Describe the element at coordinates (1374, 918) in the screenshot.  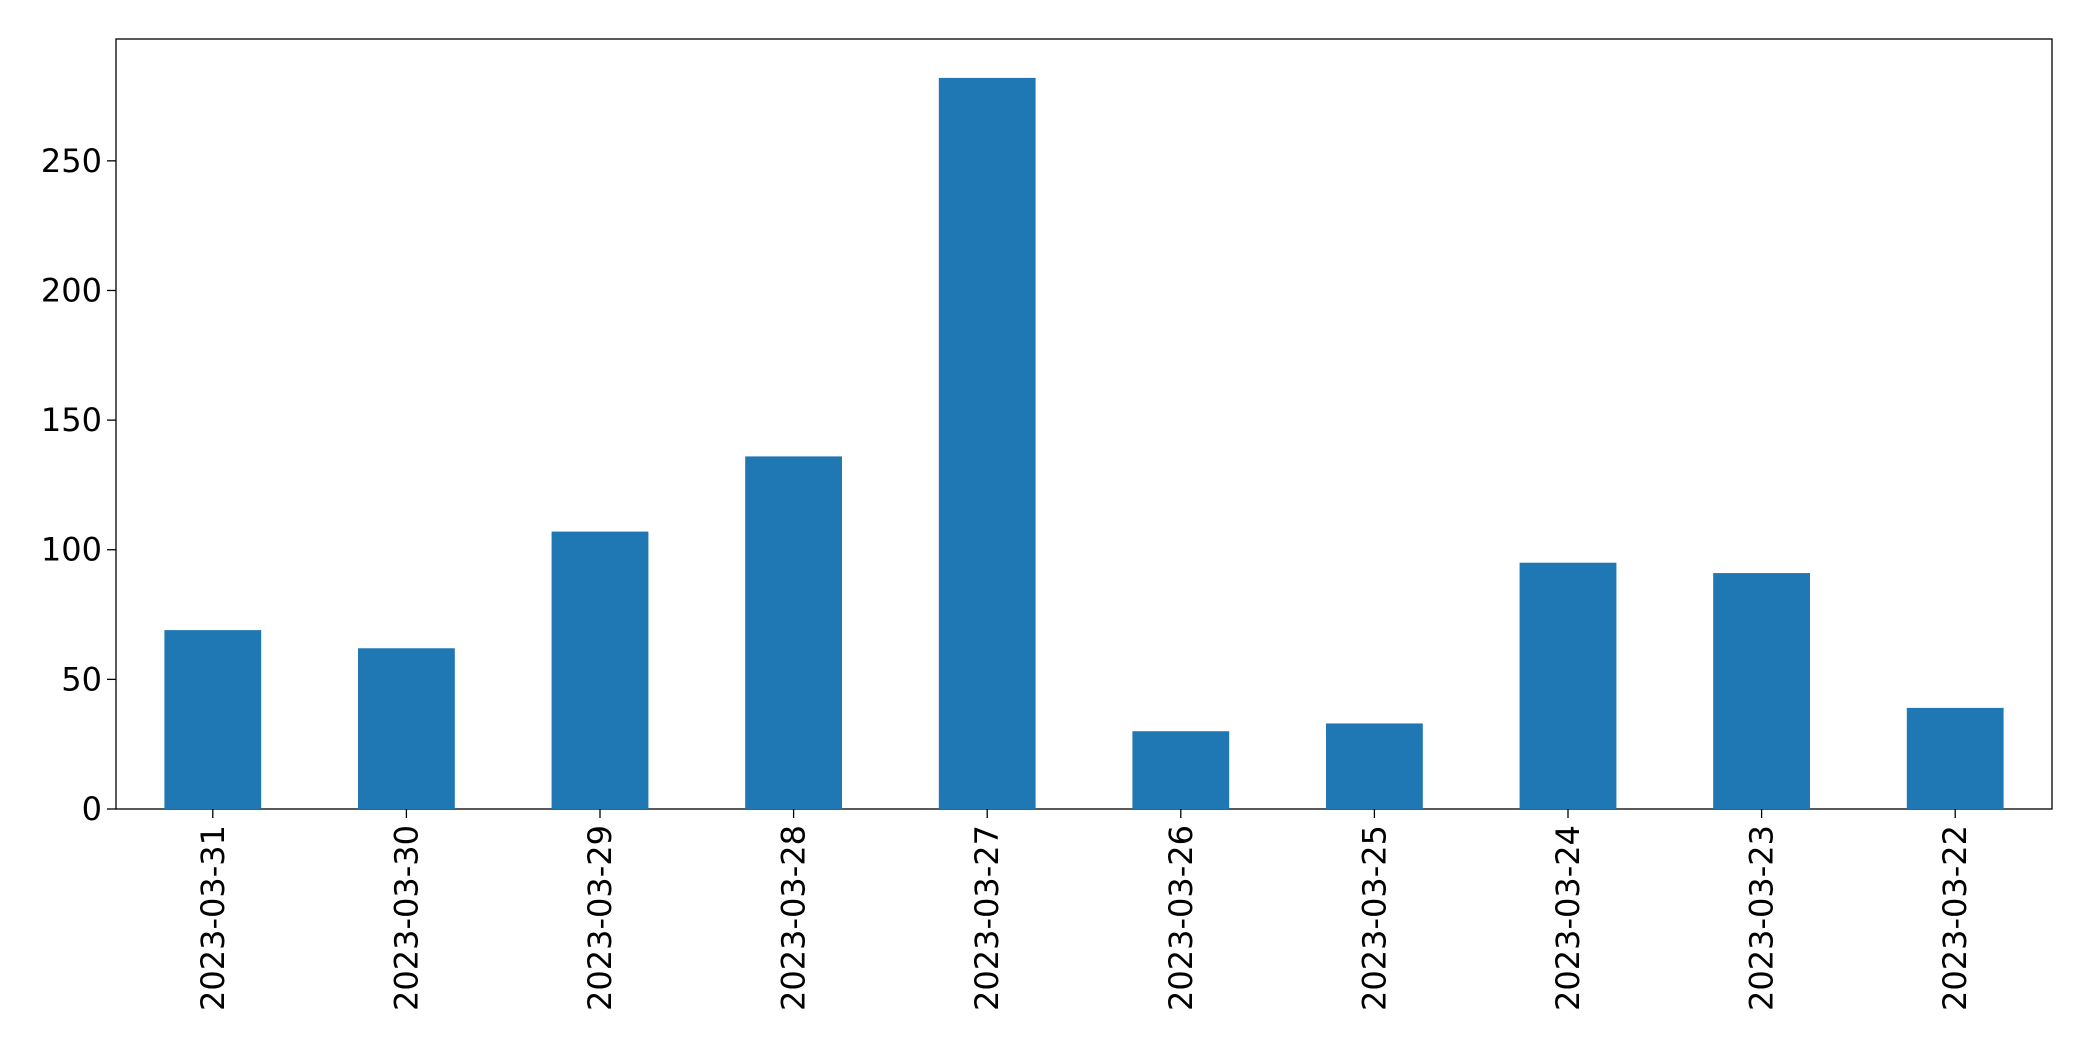
I see `x-tick-label: 2023-03-25` at that location.